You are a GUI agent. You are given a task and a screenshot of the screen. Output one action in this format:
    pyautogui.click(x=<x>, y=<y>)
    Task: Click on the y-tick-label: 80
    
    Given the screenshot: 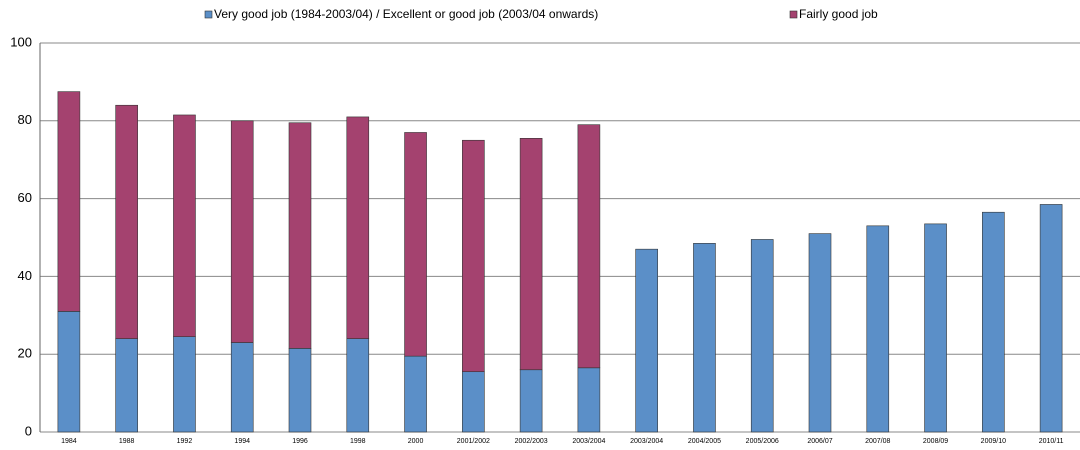 What is the action you would take?
    pyautogui.click(x=25, y=119)
    